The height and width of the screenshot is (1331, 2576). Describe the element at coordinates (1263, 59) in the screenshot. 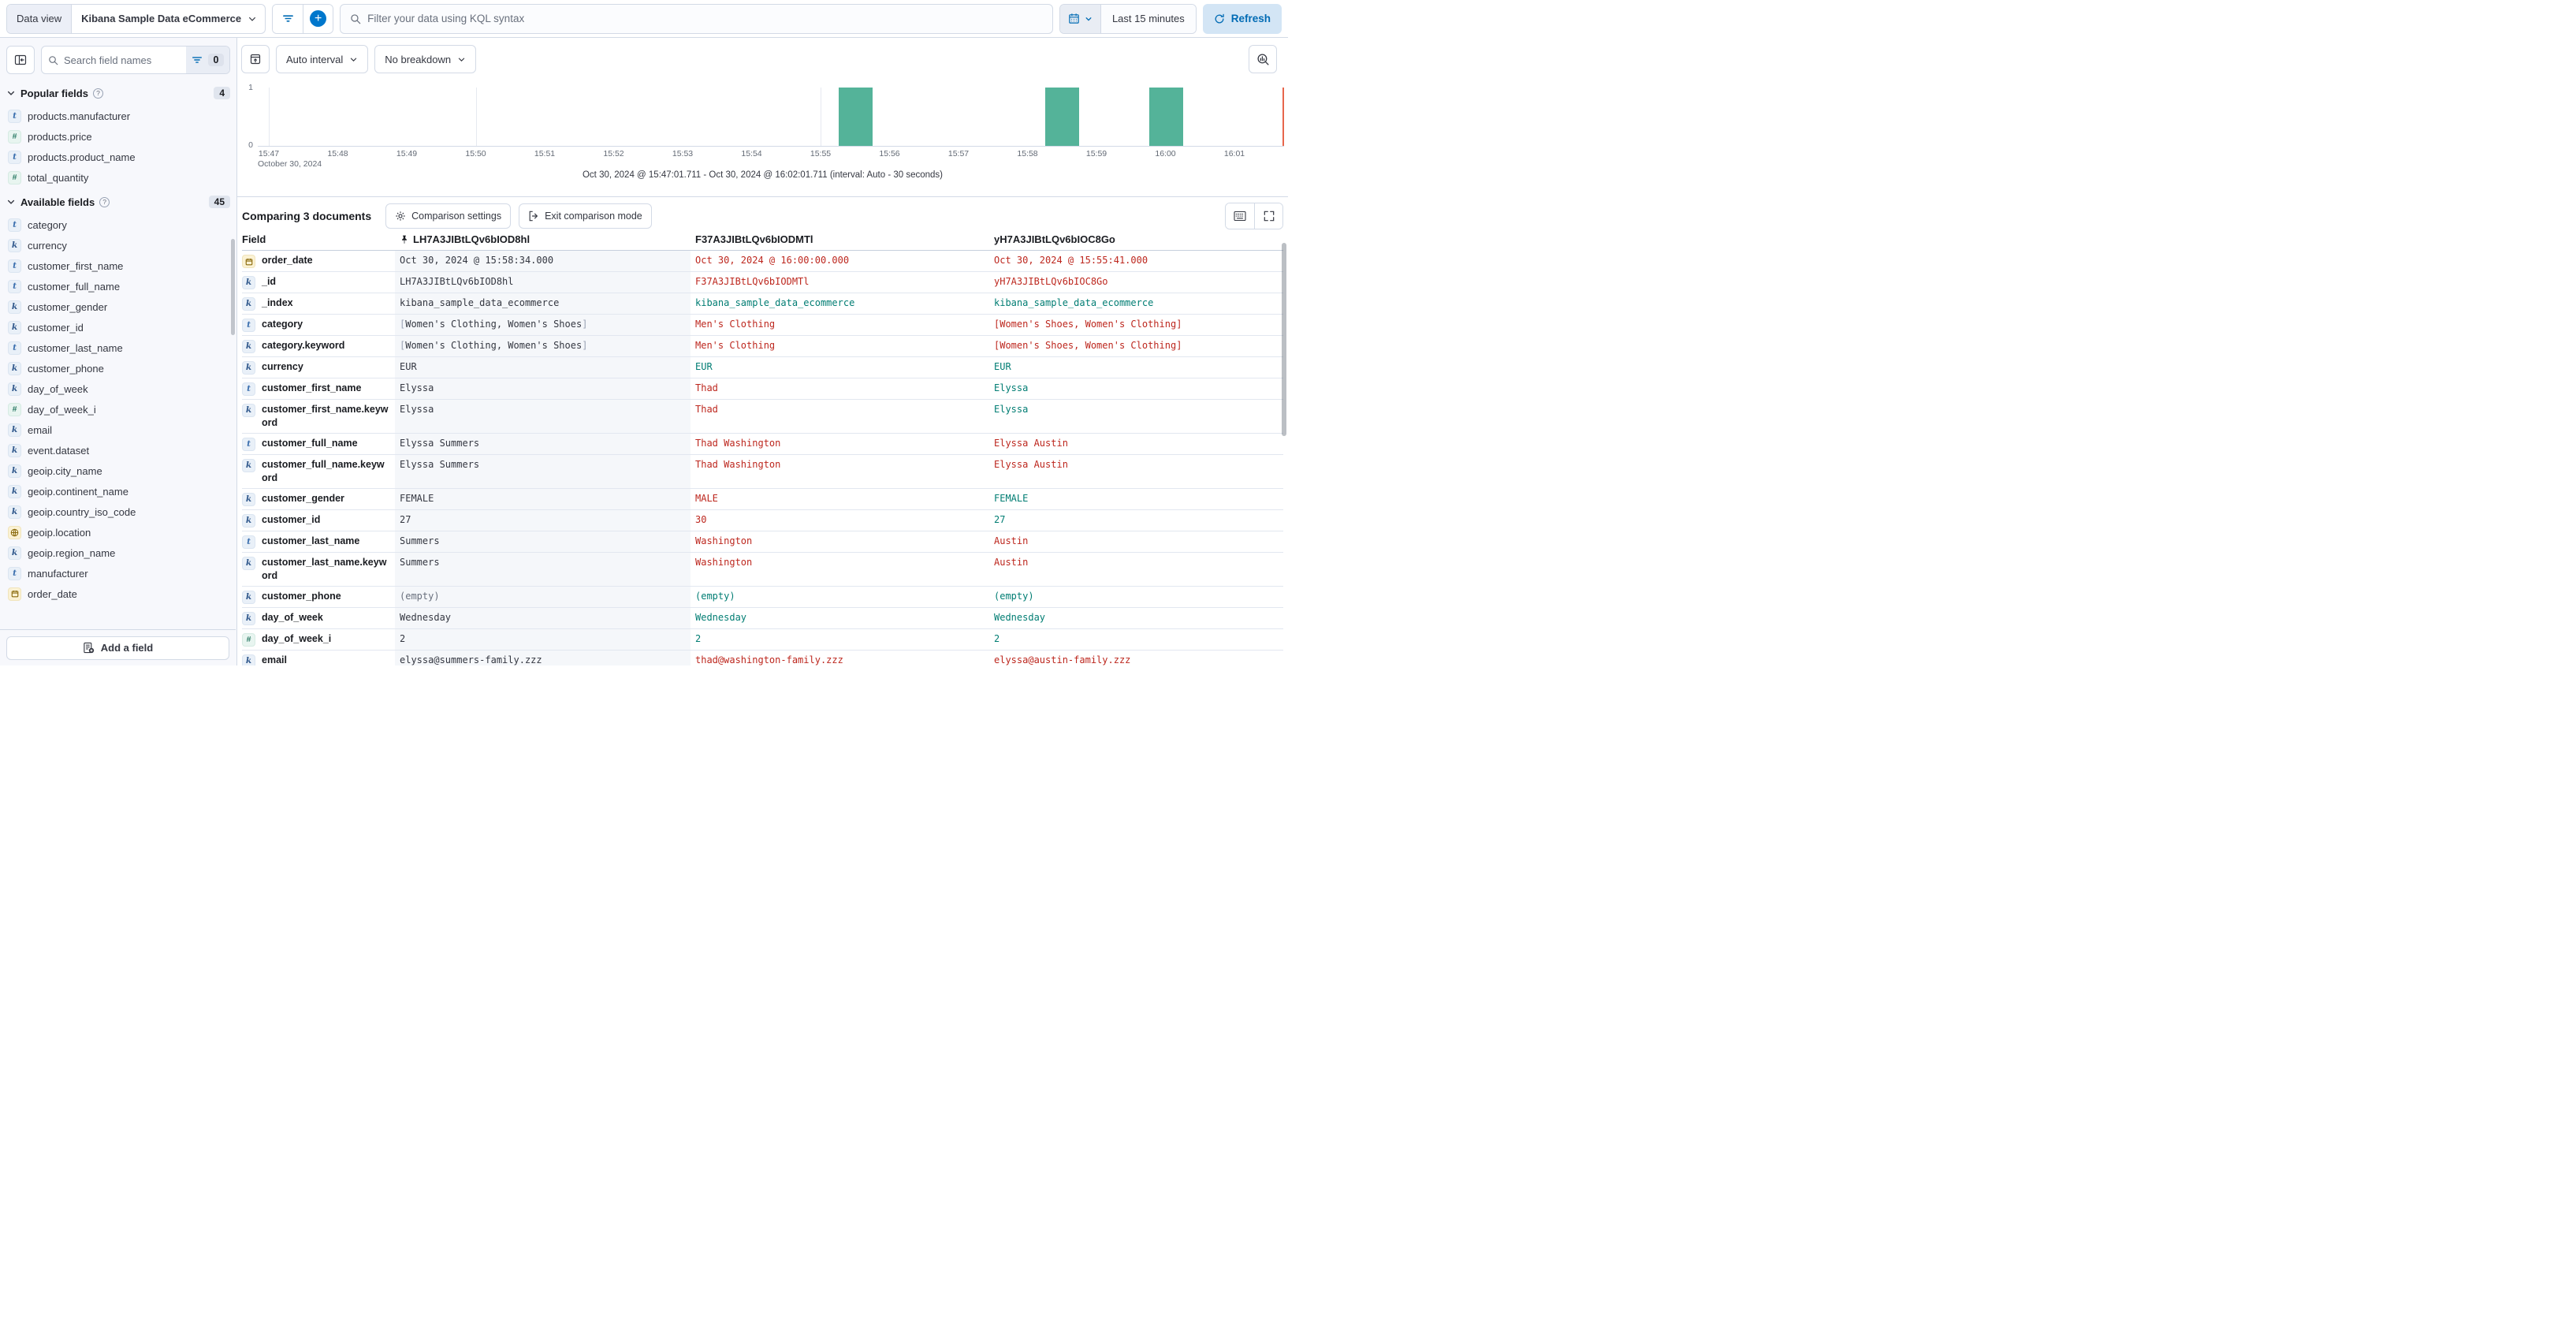

I see `edit-visualization-button` at that location.